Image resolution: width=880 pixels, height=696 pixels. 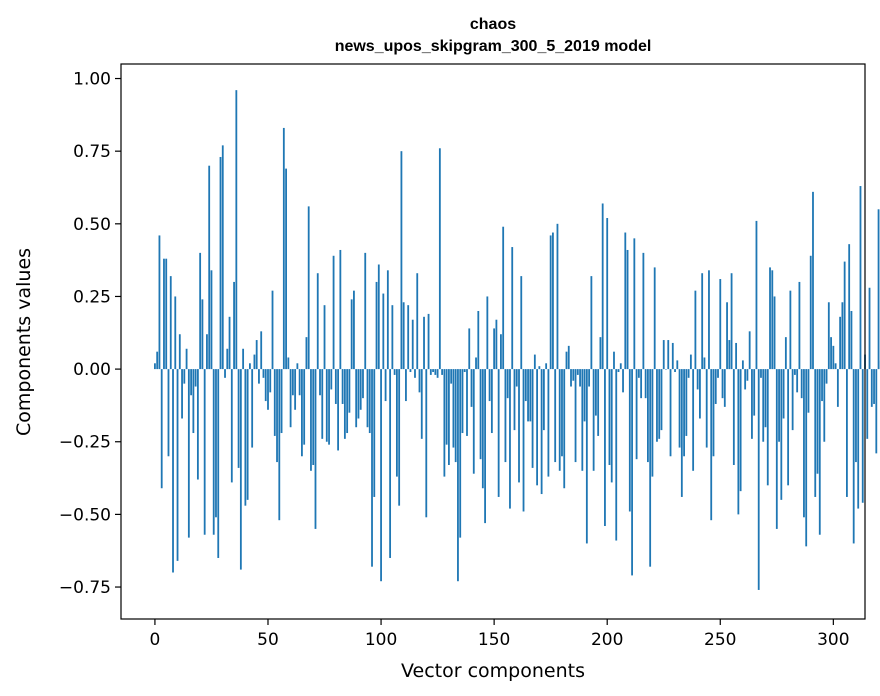 What do you see at coordinates (85, 443) in the screenshot?
I see `y-tick-label: −0.25` at bounding box center [85, 443].